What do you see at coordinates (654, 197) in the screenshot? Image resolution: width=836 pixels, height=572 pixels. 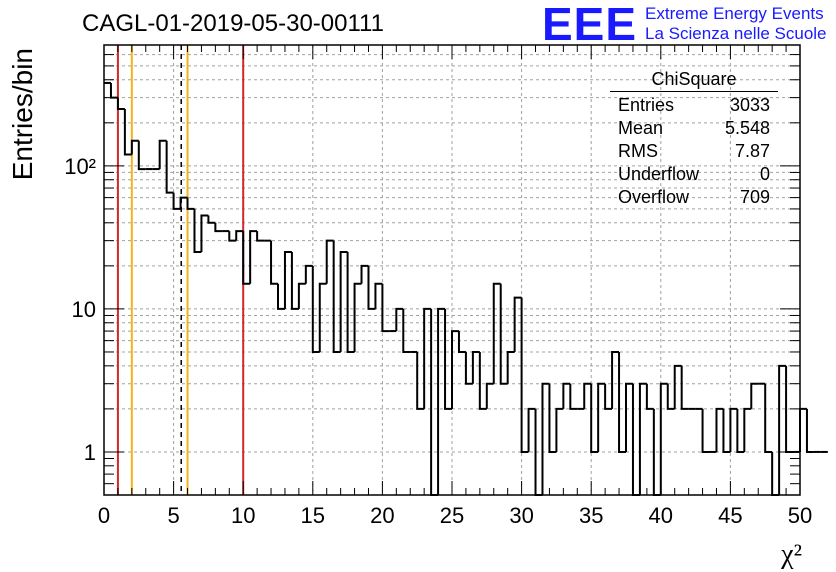 I see `stats-label: Overflow` at bounding box center [654, 197].